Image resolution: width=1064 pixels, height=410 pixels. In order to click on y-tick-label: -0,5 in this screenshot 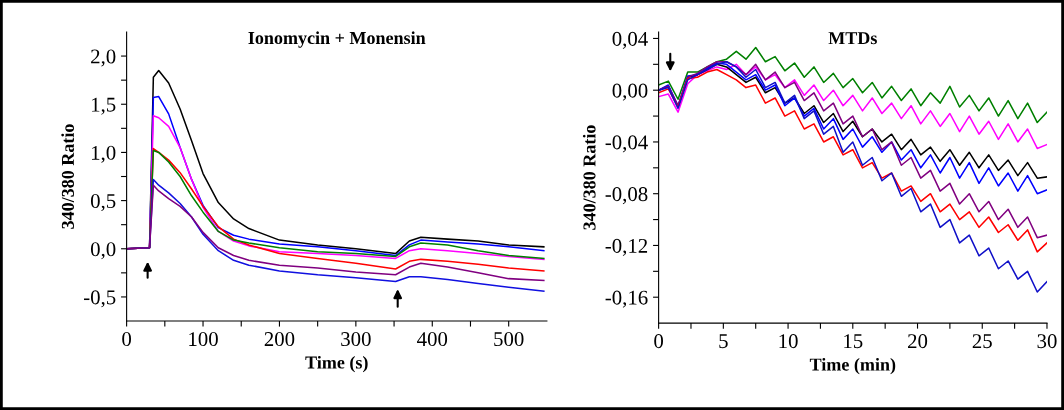, I will do `click(100, 299)`.